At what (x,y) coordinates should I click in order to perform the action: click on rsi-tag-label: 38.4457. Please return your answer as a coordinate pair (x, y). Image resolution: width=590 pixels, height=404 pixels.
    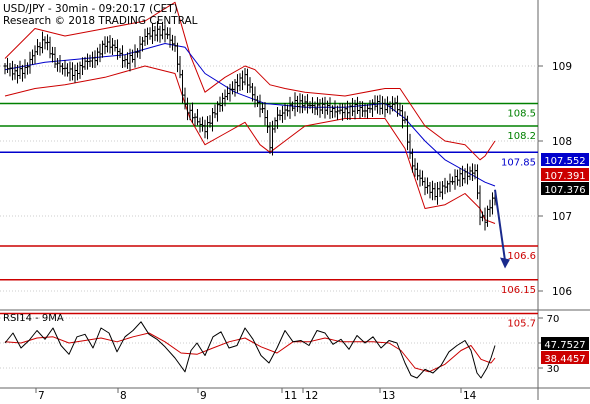
    Looking at the image, I should click on (564, 359).